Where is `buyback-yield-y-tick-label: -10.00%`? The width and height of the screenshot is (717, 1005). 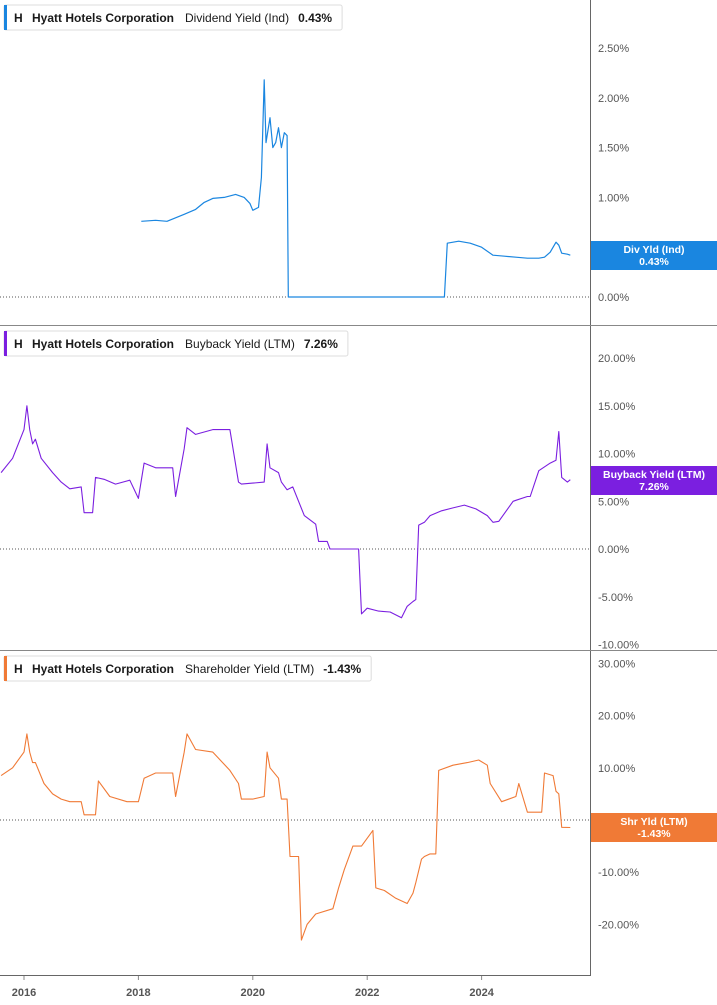
buyback-yield-y-tick-label: -10.00% is located at coordinates (618, 646).